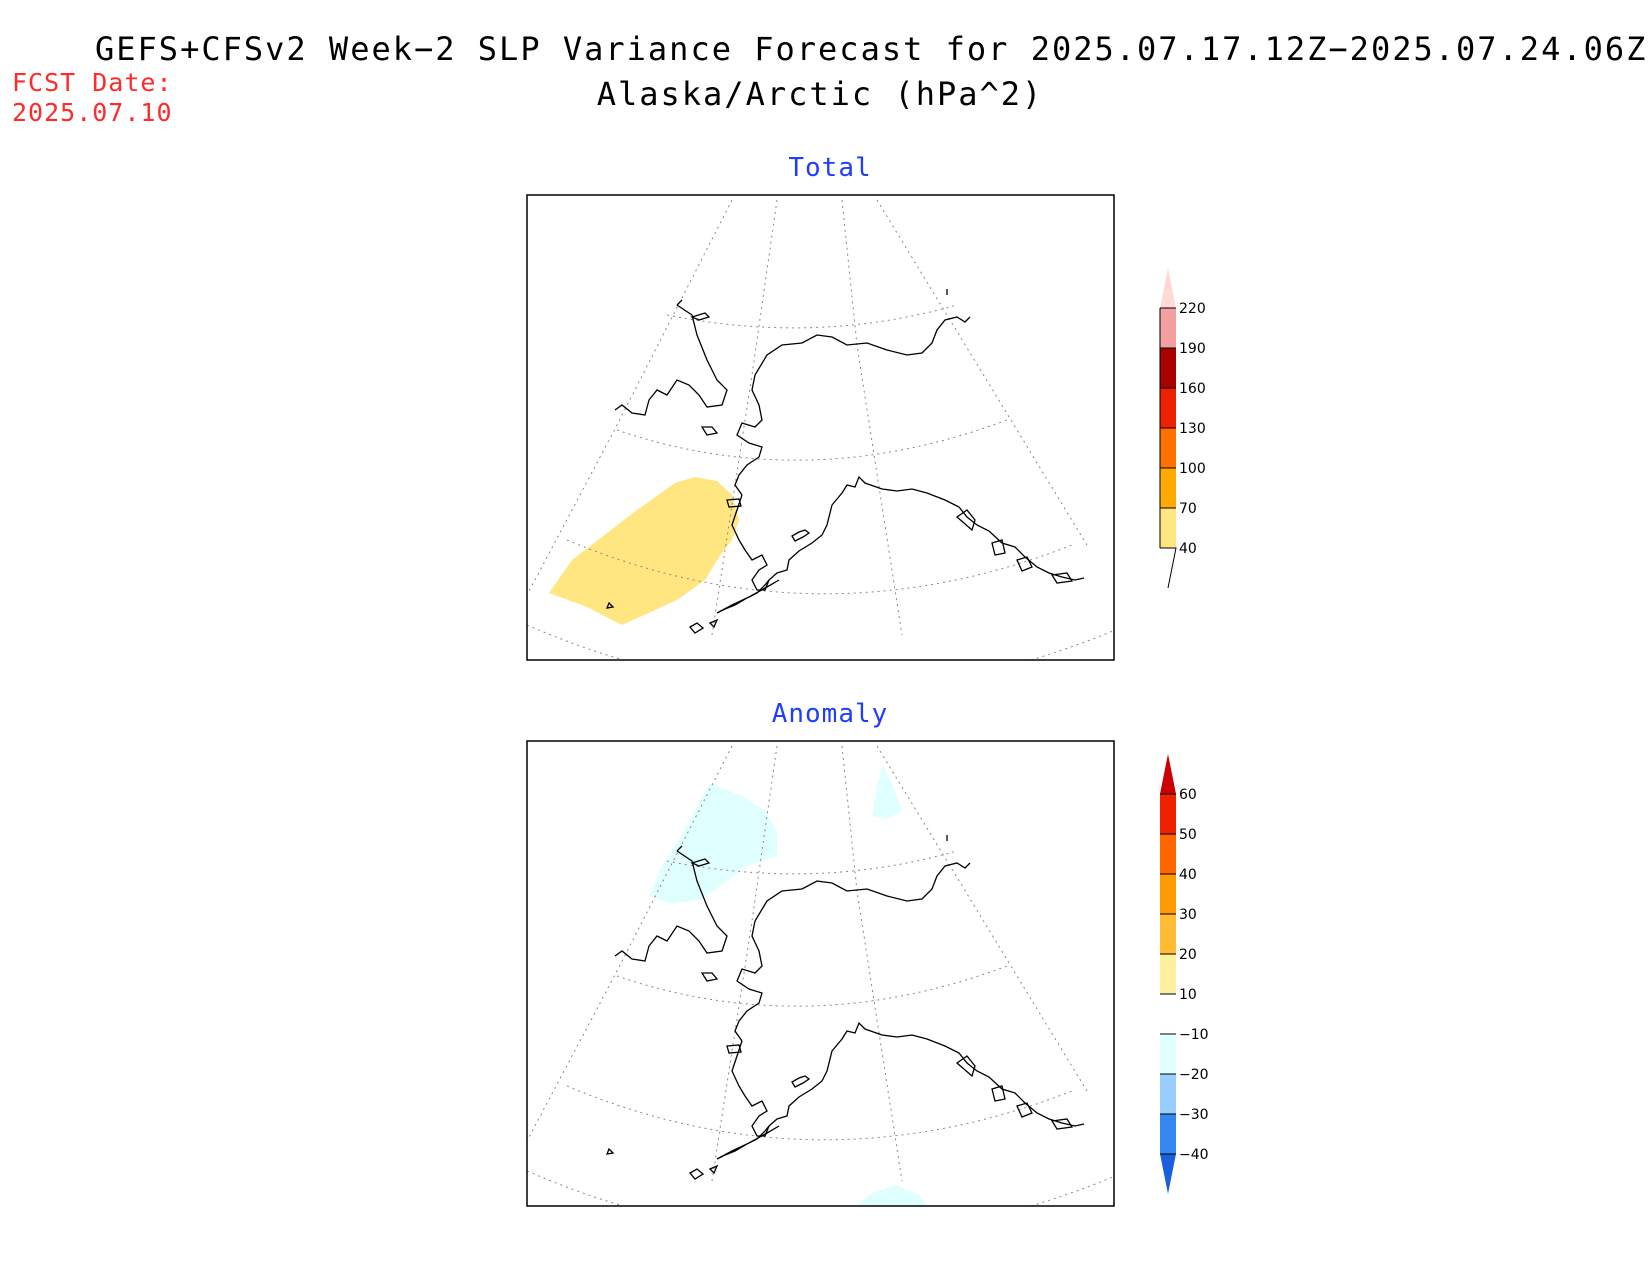  I want to click on total-colorbar-label: 40, so click(1188, 549).